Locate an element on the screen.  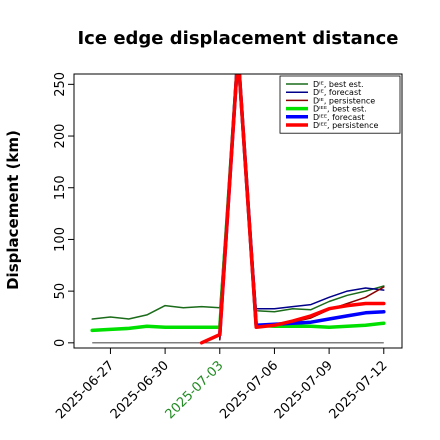
y-tick-label: 100 is located at coordinates (60, 239).